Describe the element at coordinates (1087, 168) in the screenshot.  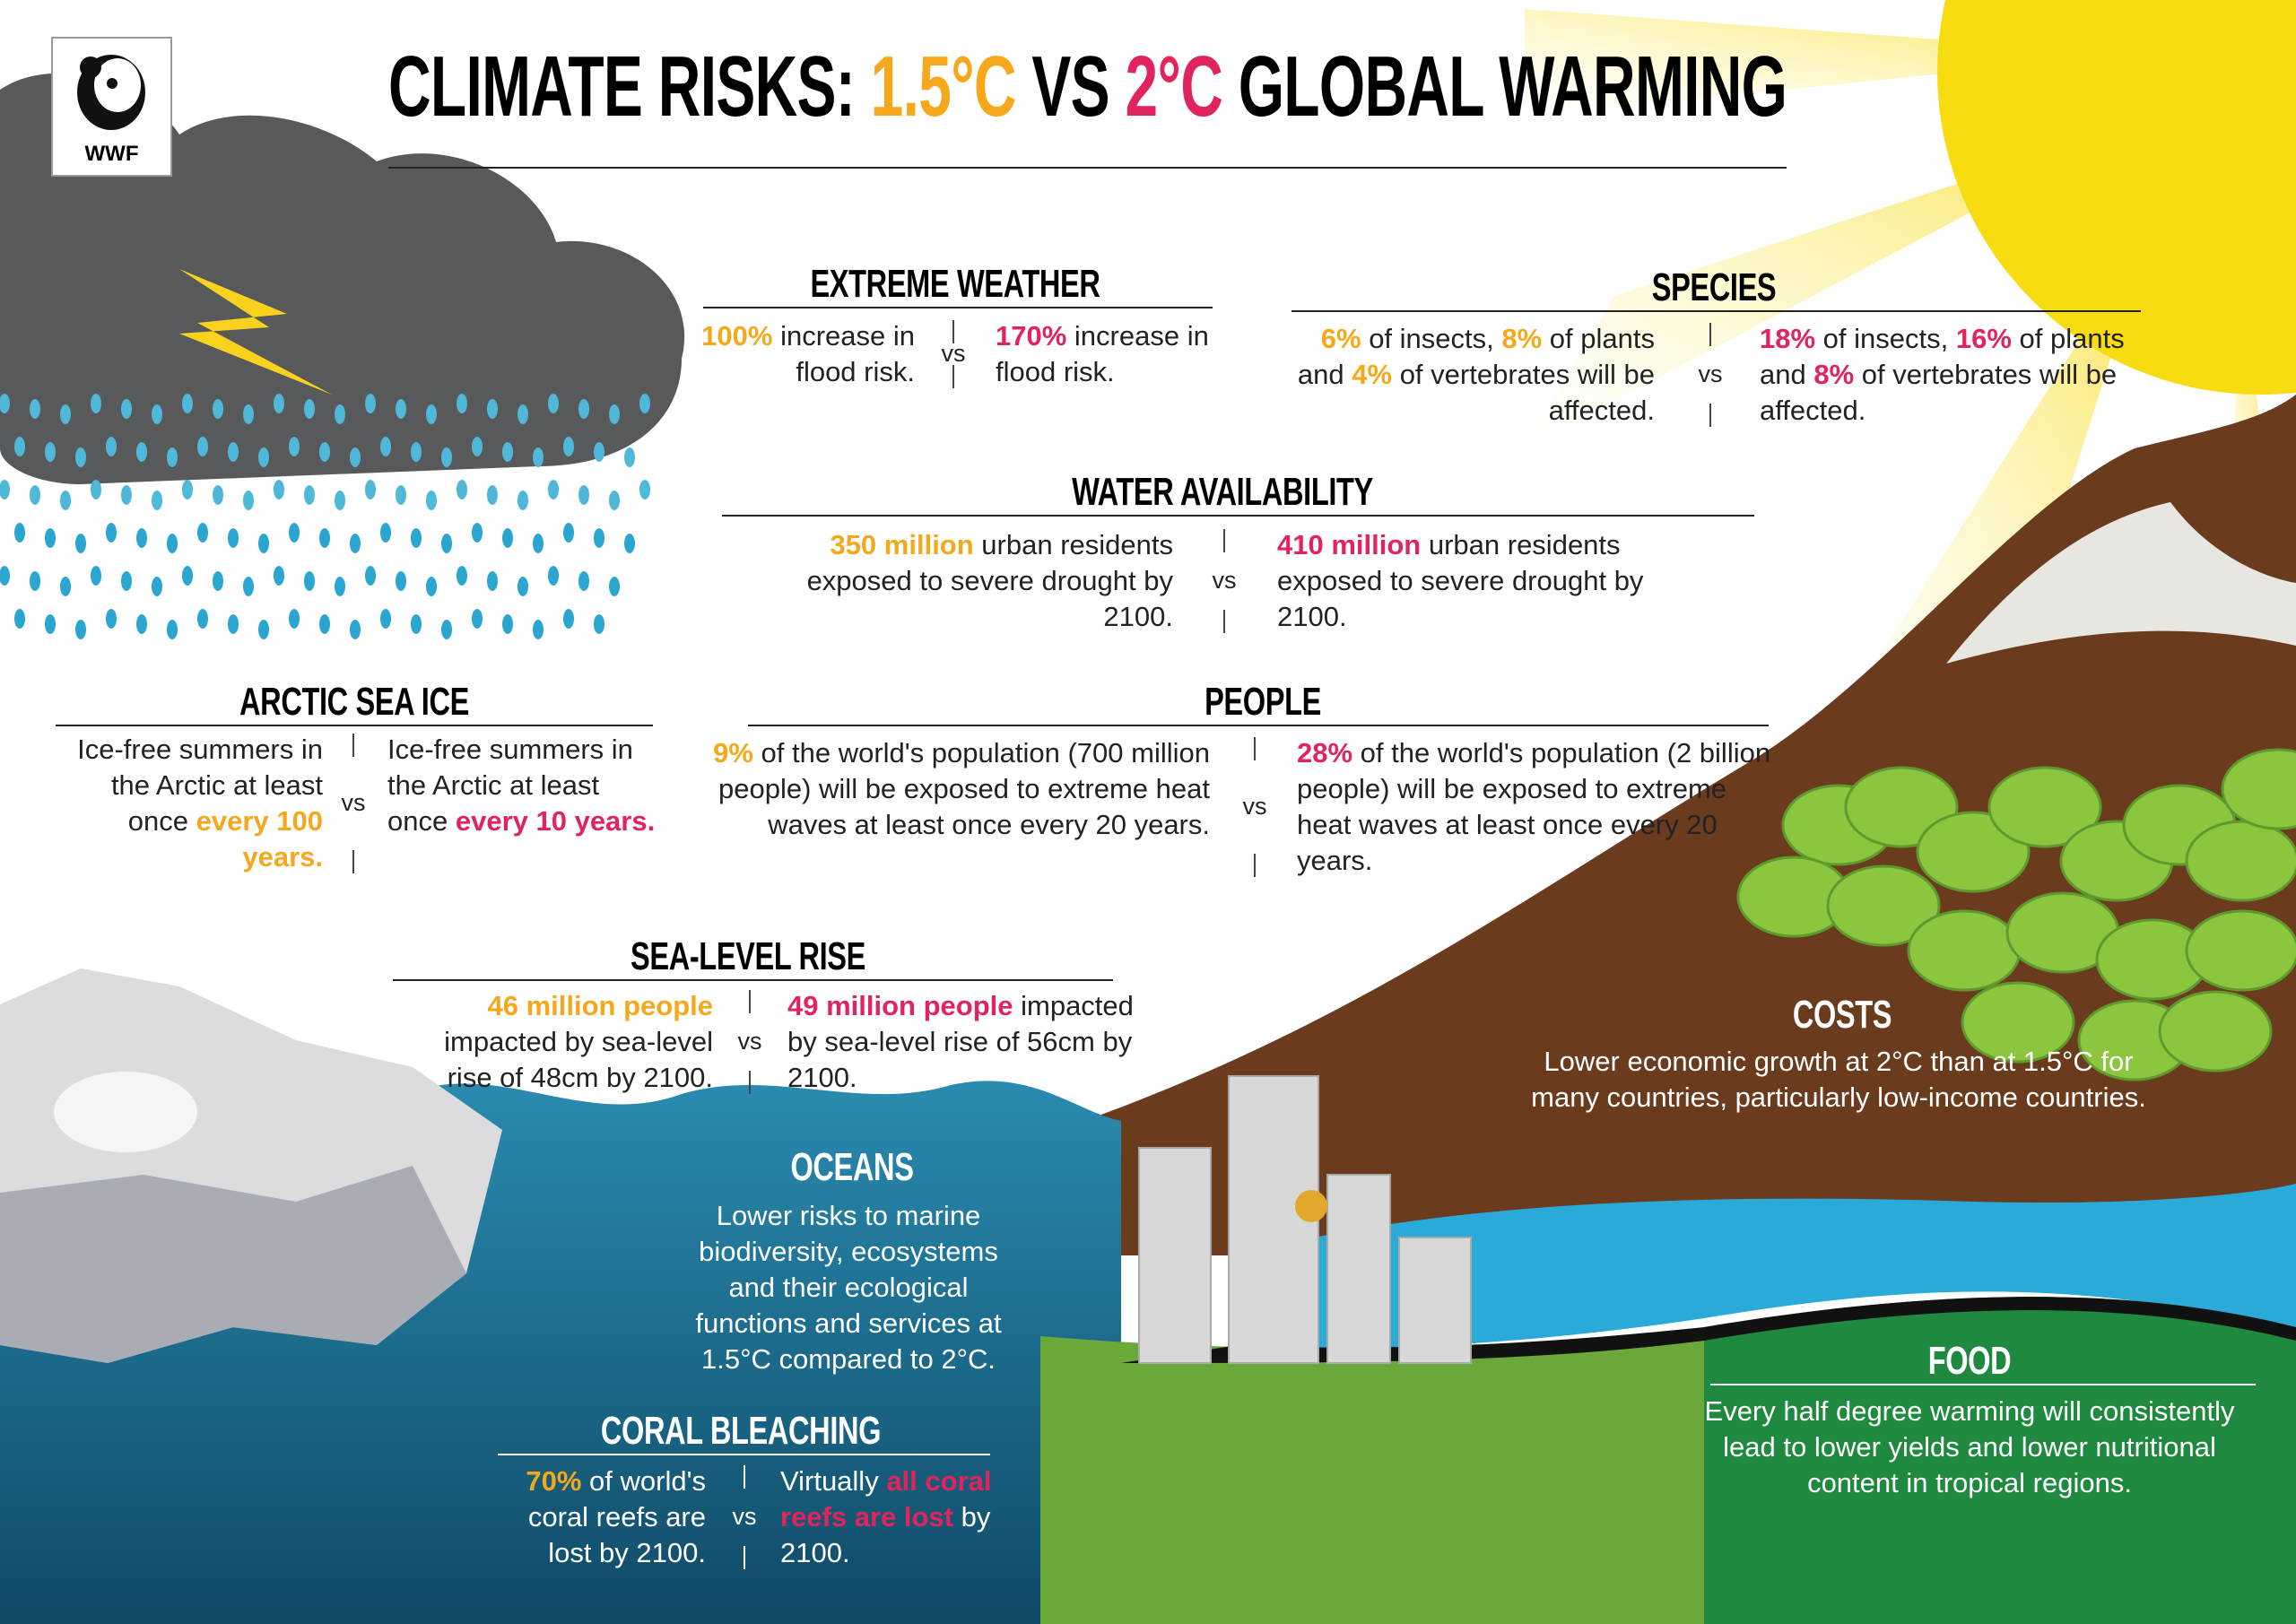
I see `title-rule` at that location.